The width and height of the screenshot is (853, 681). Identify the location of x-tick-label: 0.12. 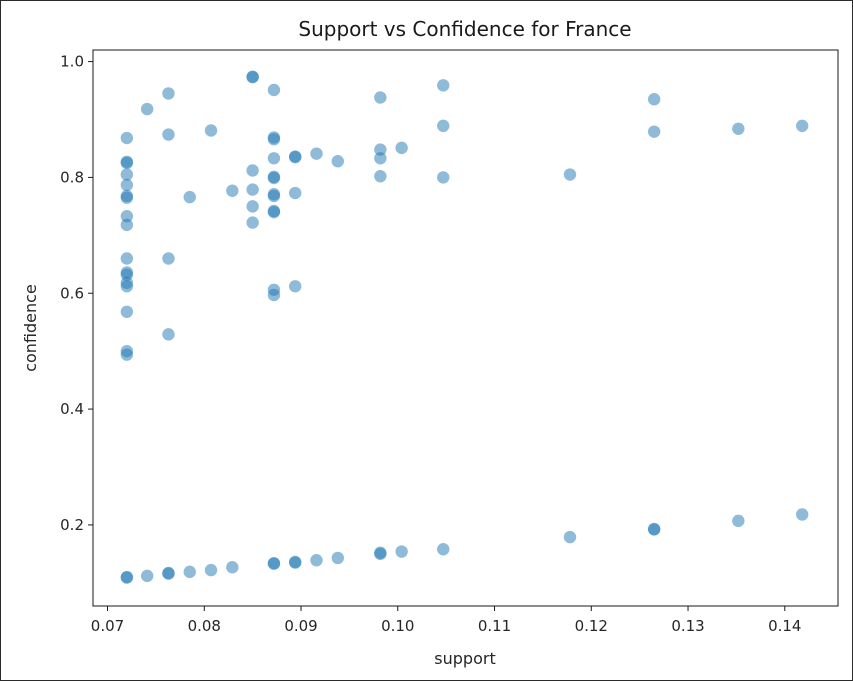
(591, 626).